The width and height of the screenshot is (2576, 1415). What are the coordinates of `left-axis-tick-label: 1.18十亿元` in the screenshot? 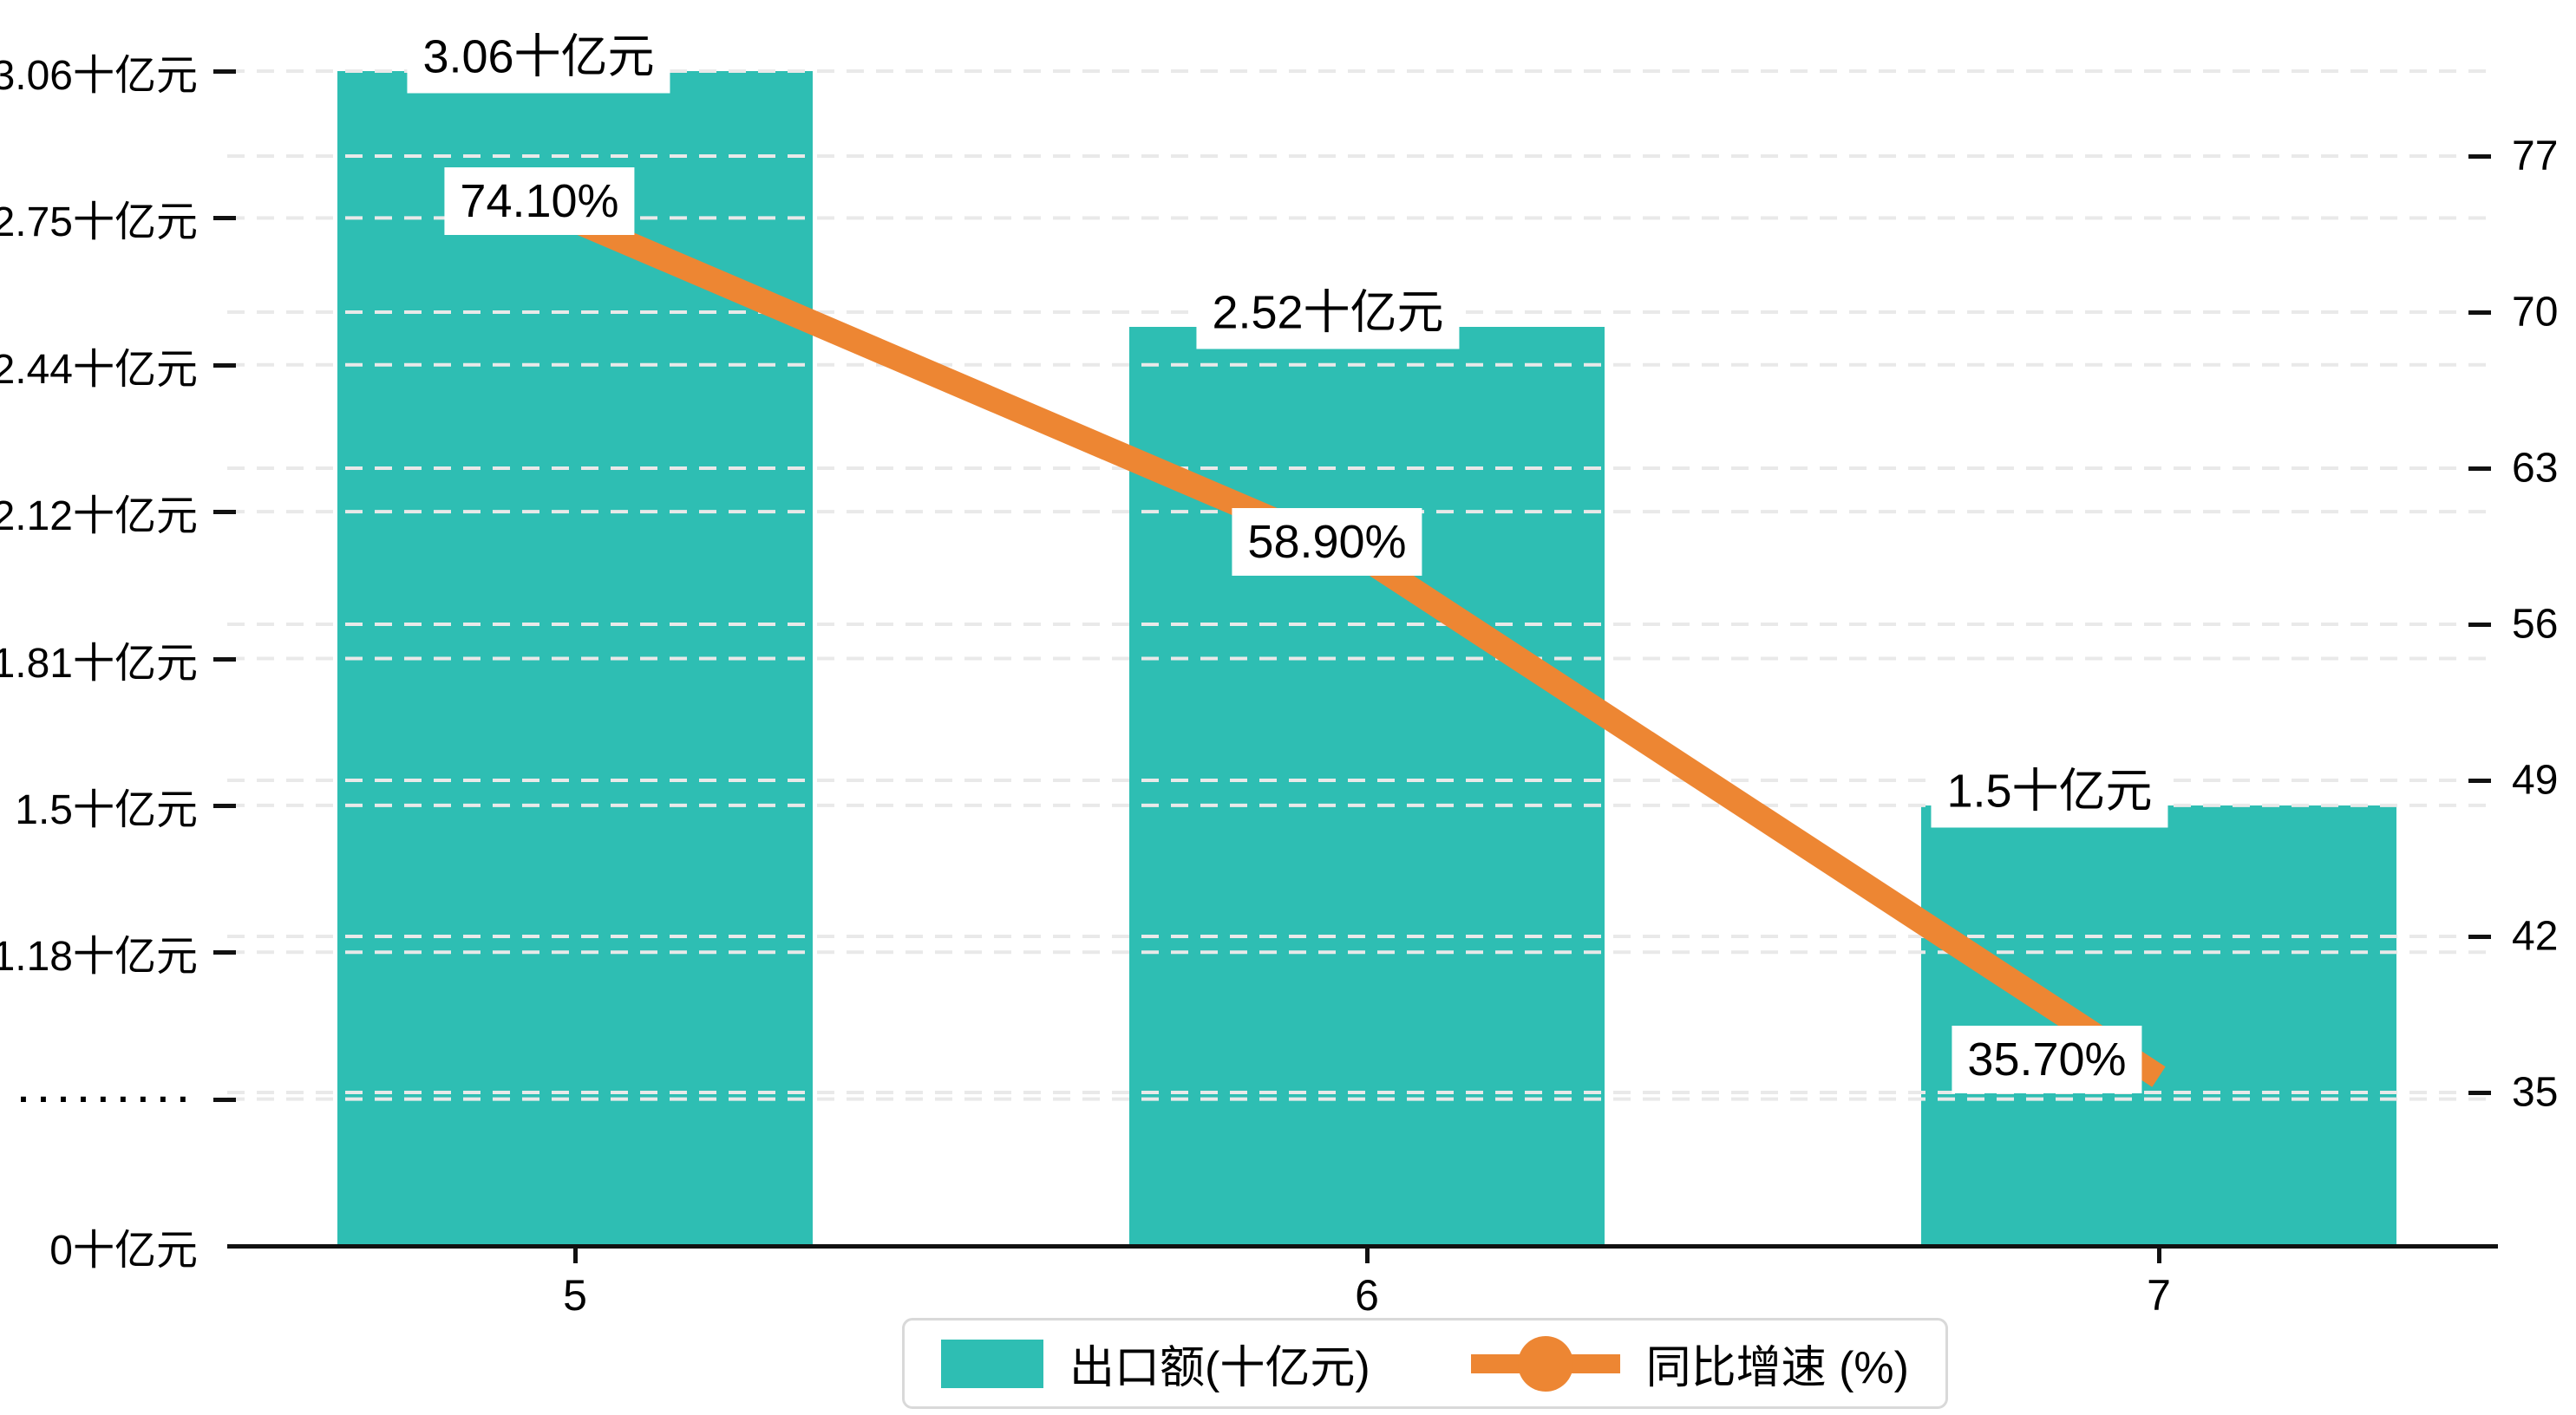 It's located at (99, 957).